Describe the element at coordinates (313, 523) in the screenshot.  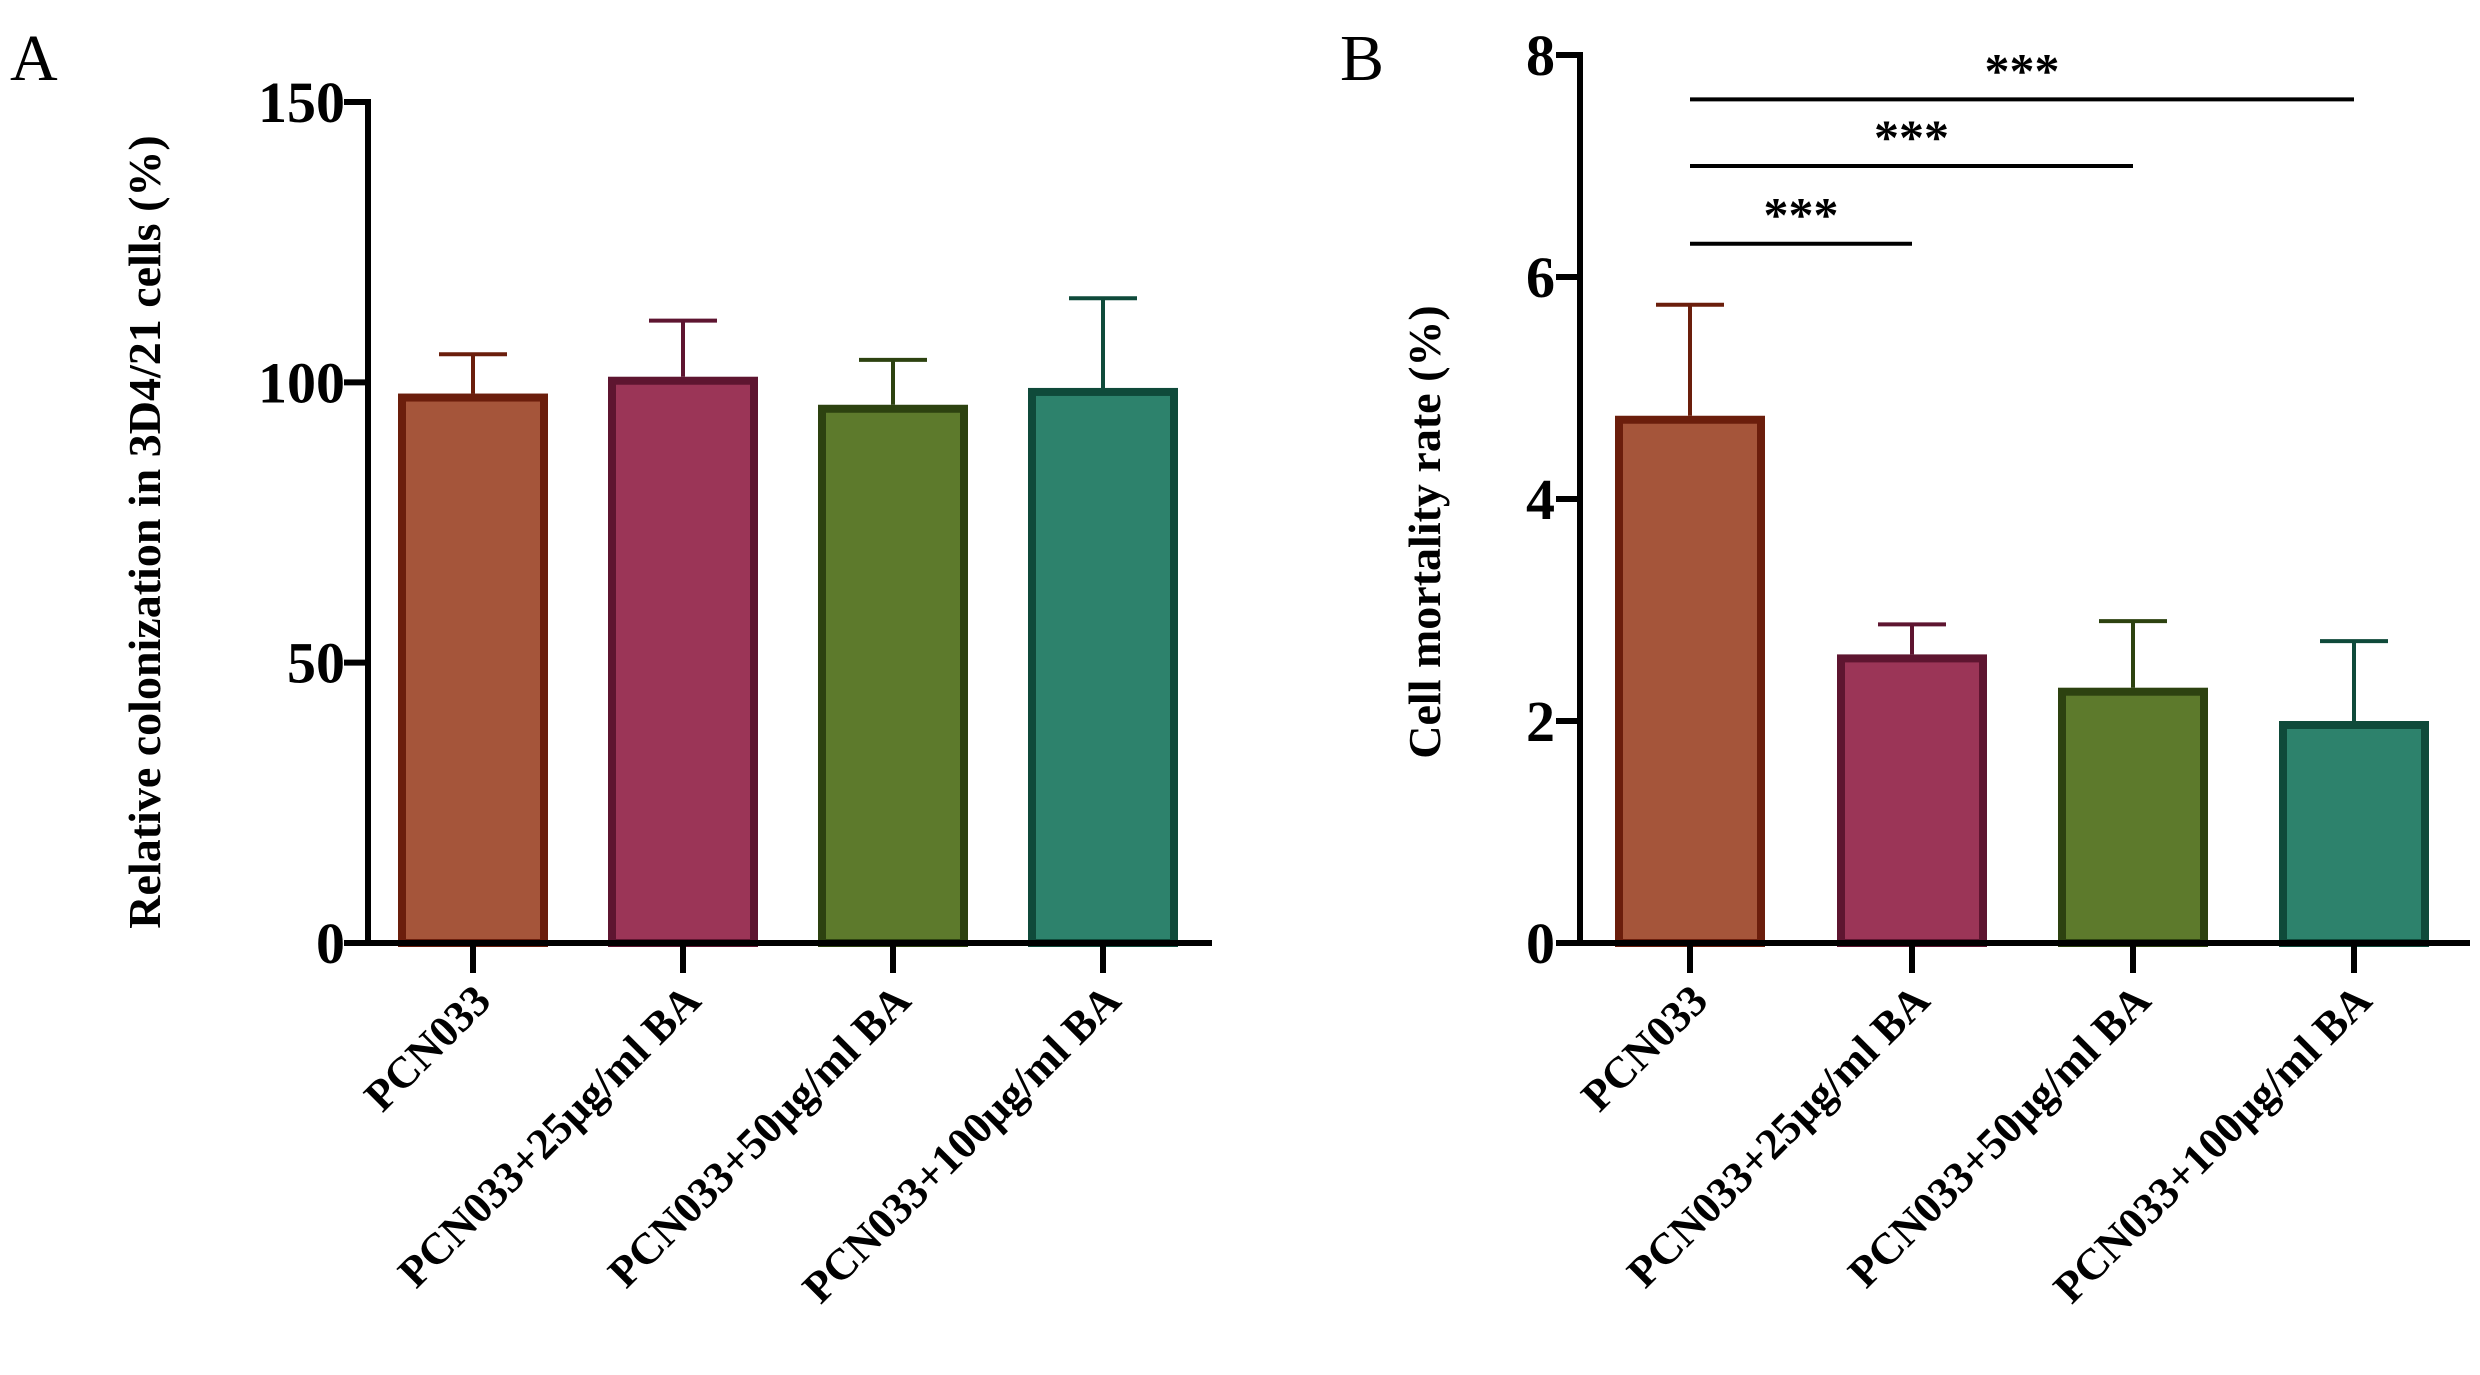
I see `panel-a-y-ticks: 0 50 100 150` at that location.